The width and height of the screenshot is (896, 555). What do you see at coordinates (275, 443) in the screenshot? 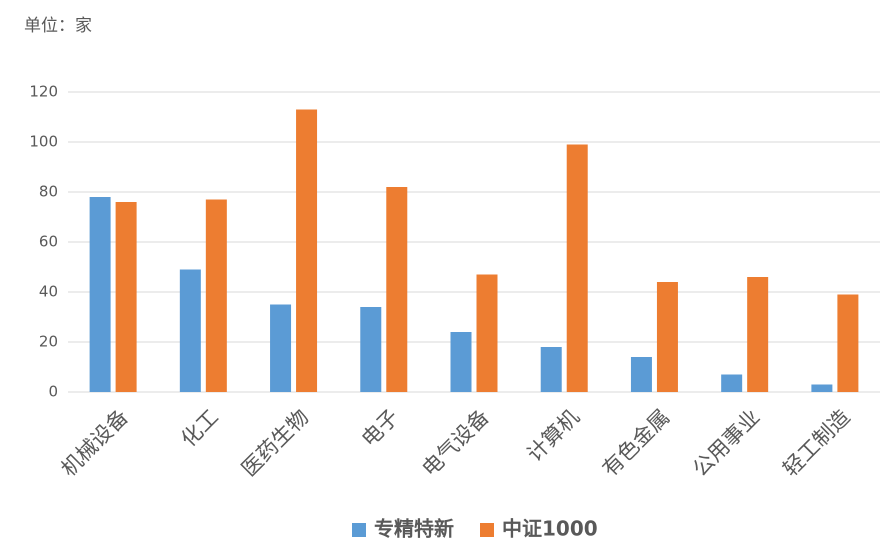
I see `x-tick-label: 医药生物` at bounding box center [275, 443].